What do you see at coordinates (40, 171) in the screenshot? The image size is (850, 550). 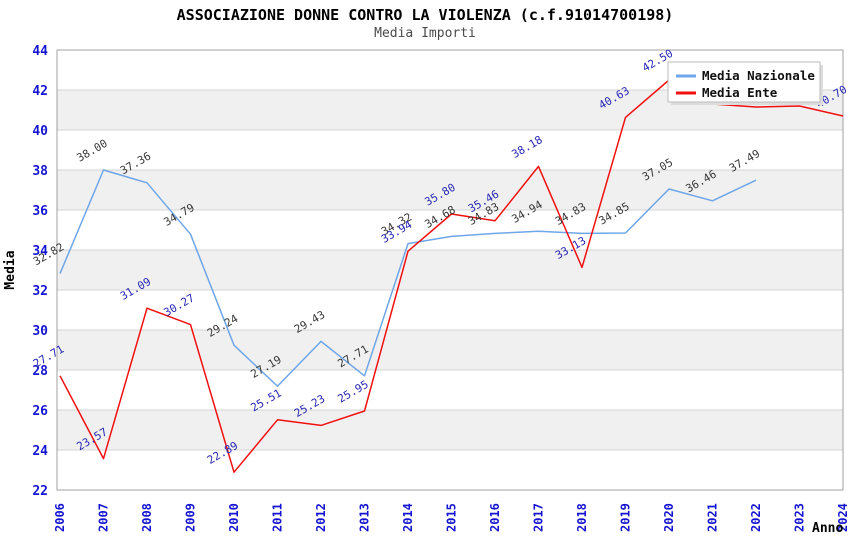 I see `y-tick-label: 38` at bounding box center [40, 171].